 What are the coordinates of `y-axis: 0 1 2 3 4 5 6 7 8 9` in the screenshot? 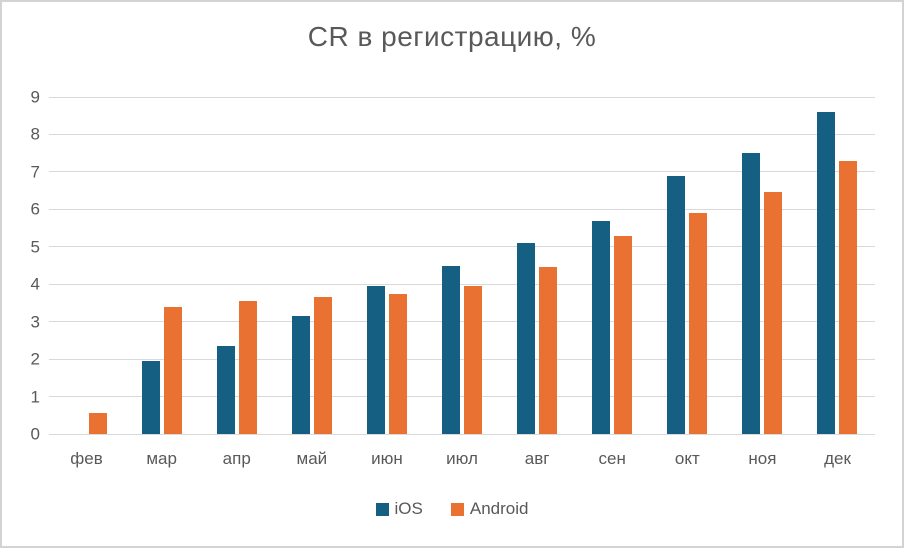 It's located at (24, 266).